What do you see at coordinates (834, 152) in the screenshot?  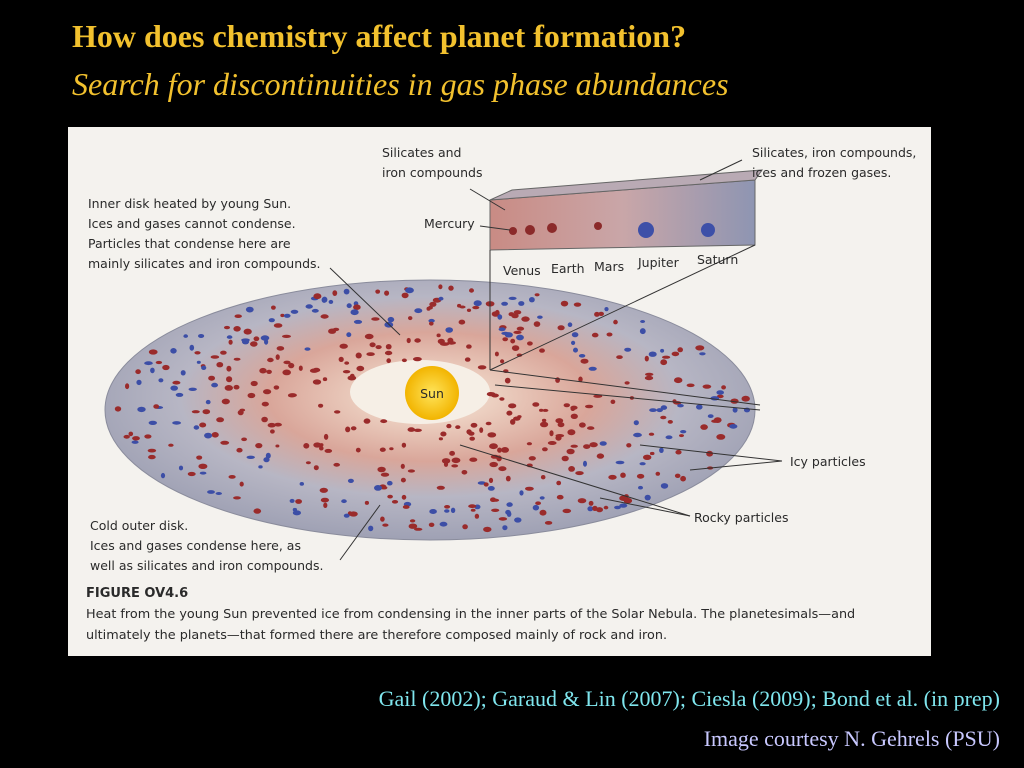 I see `label: Silicates, iron compounds,` at bounding box center [834, 152].